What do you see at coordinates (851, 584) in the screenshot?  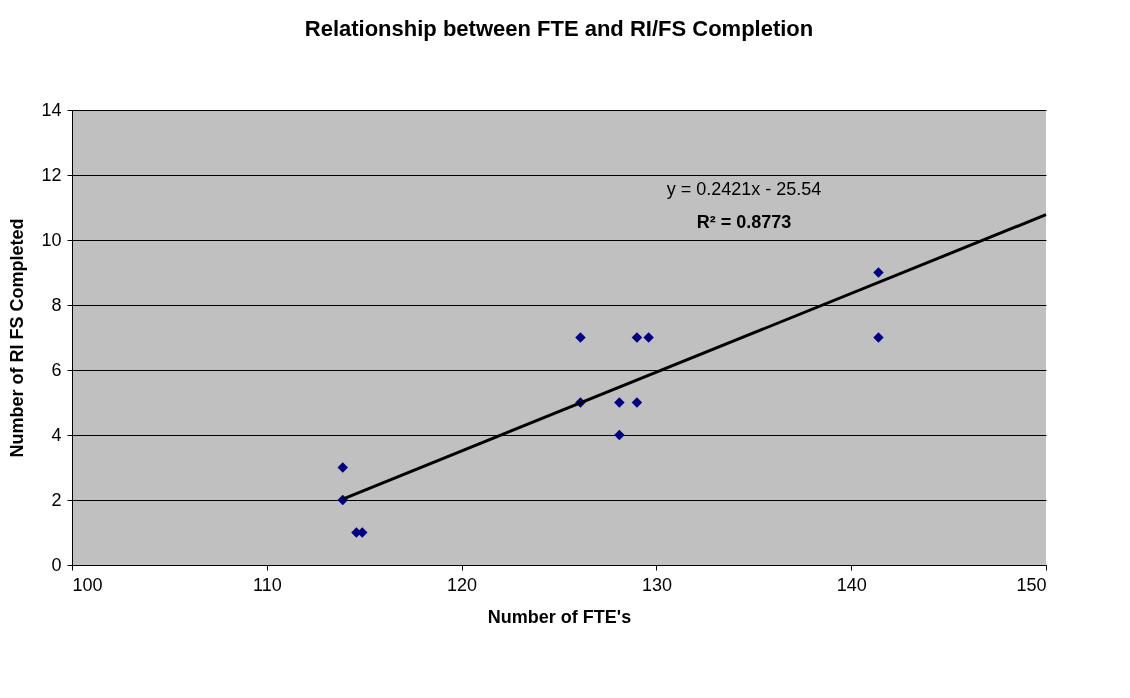 I see `x-tick-label: 140` at bounding box center [851, 584].